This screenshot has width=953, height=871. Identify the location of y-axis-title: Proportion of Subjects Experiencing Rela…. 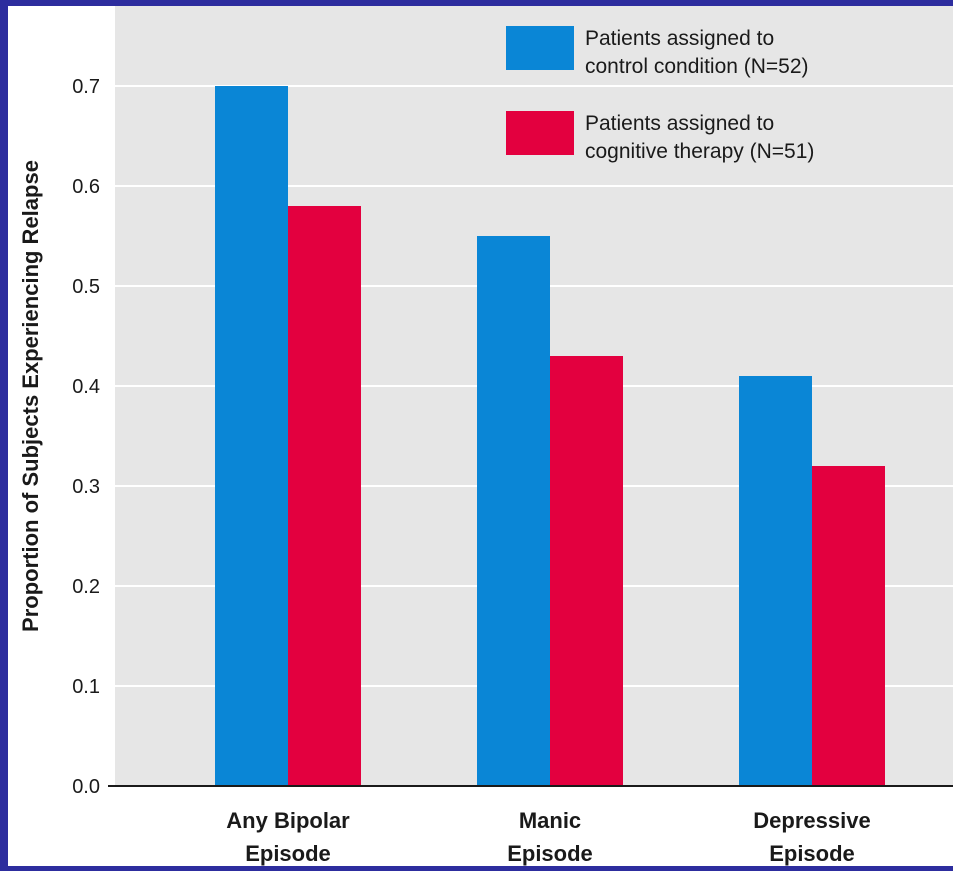
(30, 396).